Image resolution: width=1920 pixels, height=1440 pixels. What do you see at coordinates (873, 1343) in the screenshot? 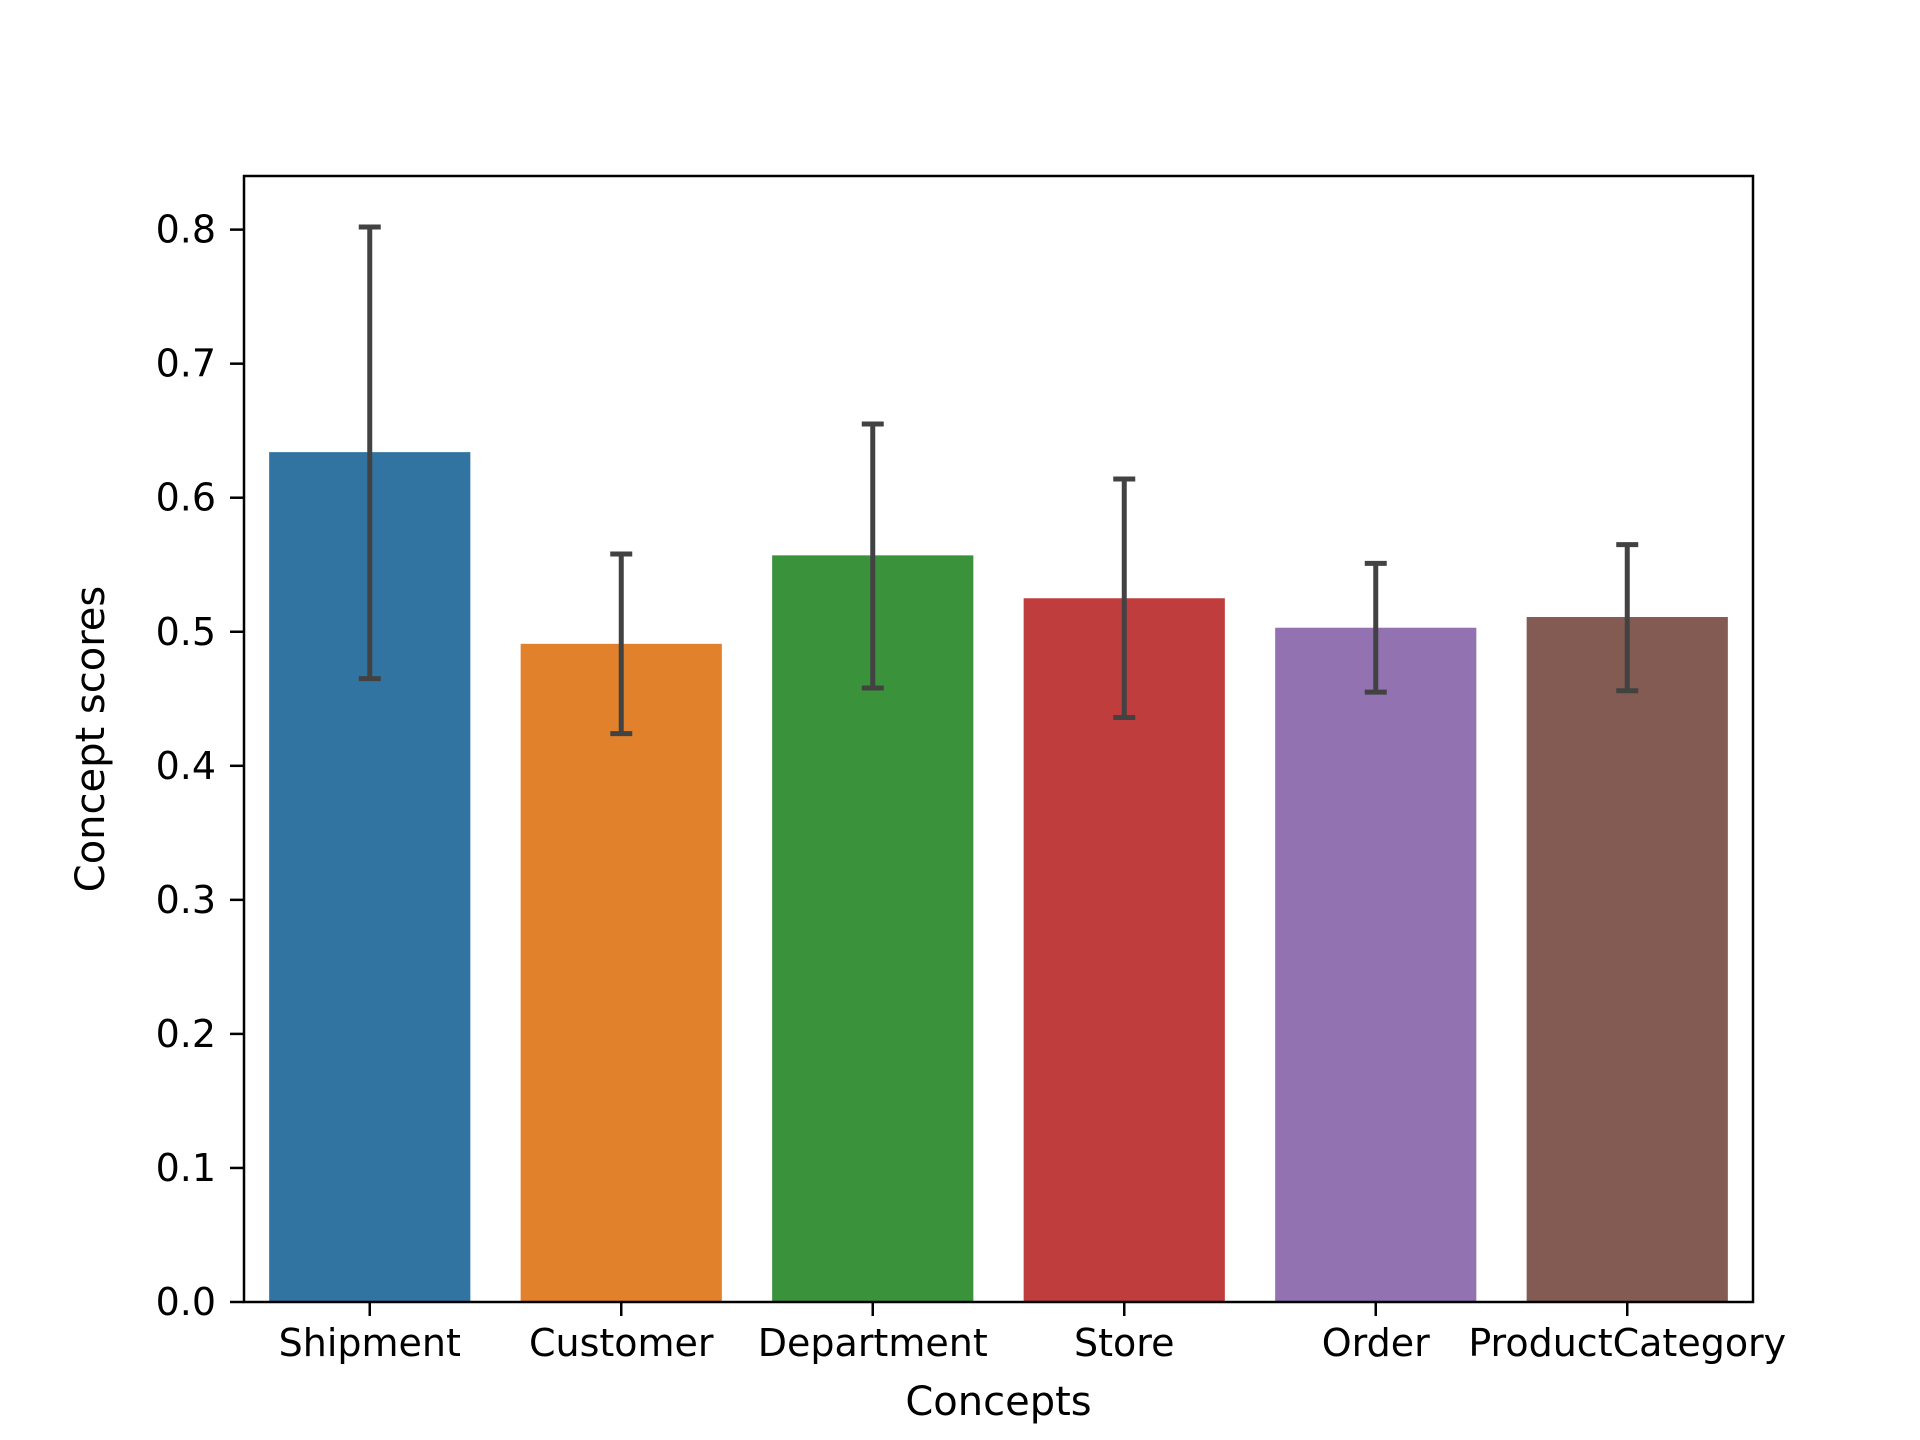
I see `x-tick-label-department: Department` at bounding box center [873, 1343].